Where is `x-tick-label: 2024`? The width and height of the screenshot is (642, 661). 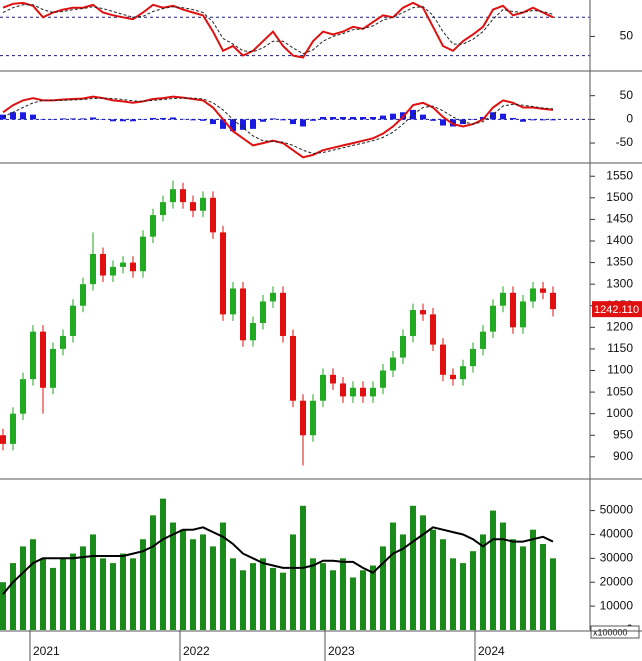 x-tick-label: 2024 is located at coordinates (491, 651).